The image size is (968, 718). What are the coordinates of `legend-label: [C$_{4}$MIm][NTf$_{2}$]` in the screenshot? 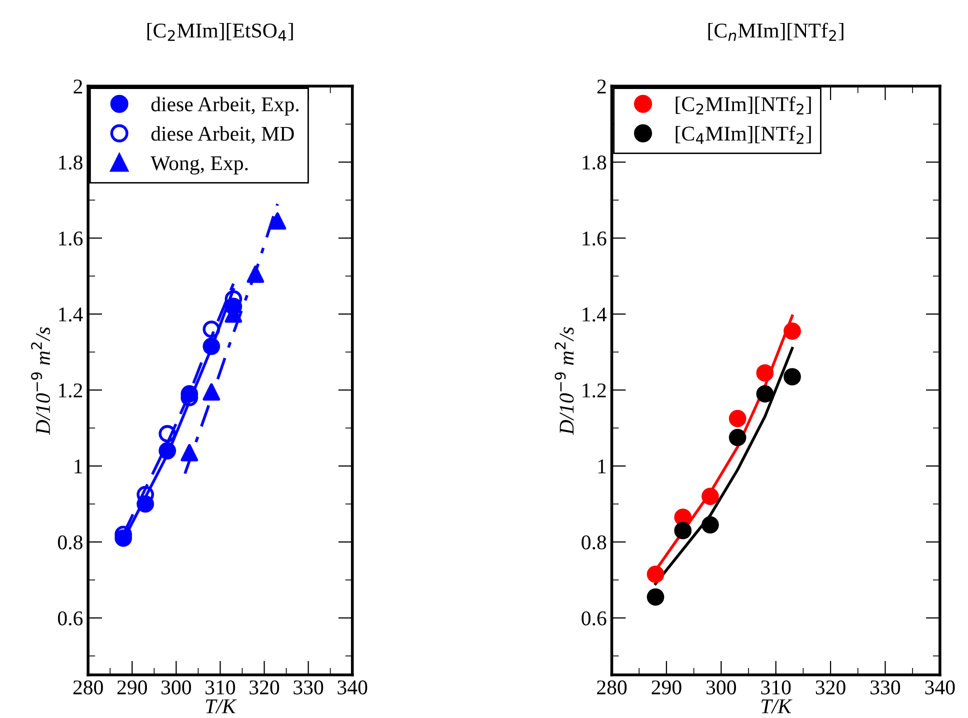 It's located at (743, 135).